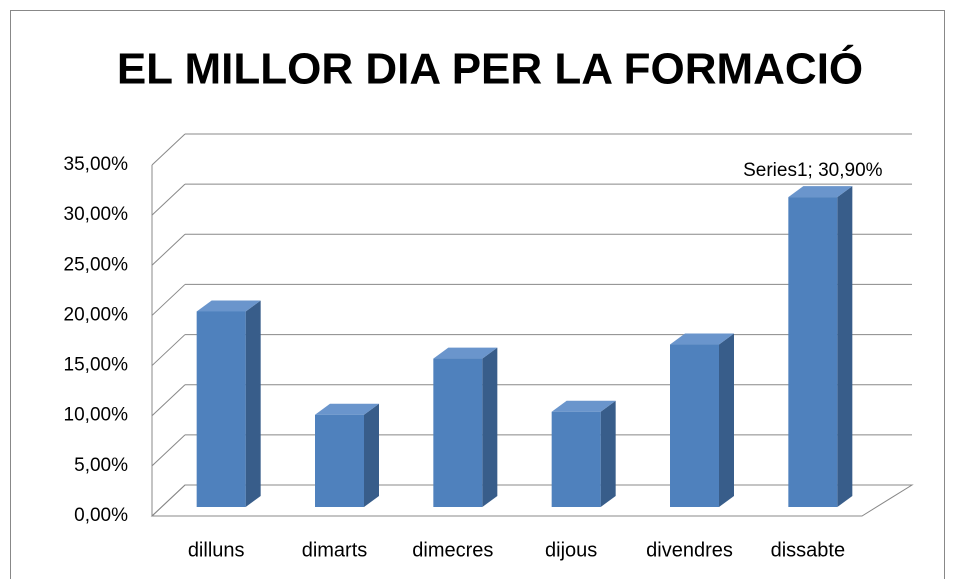 This screenshot has height=579, width=953. Describe the element at coordinates (452, 550) in the screenshot. I see `x-tick-label: dimecres` at that location.